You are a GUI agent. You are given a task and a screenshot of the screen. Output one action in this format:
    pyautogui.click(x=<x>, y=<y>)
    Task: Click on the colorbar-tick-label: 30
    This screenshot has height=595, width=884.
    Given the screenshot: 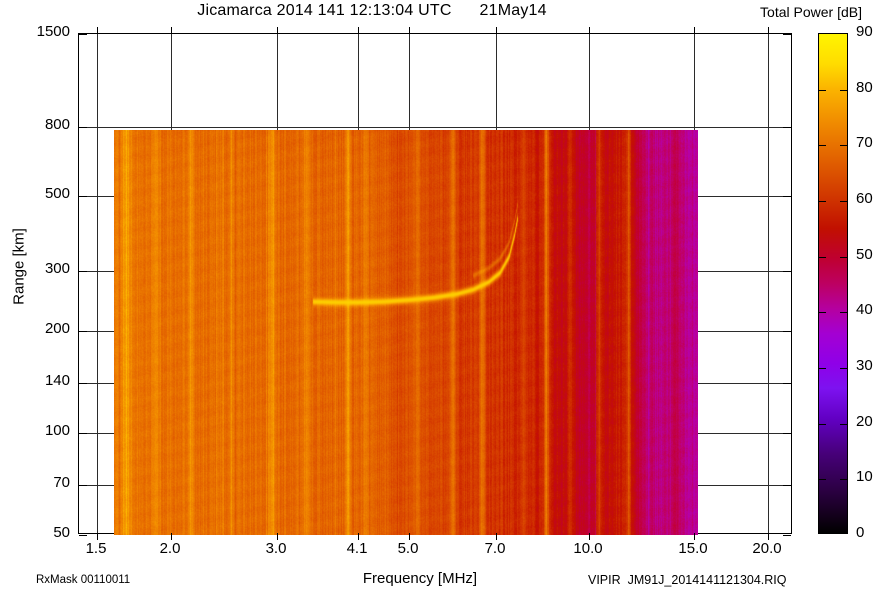 What is the action you would take?
    pyautogui.click(x=864, y=365)
    